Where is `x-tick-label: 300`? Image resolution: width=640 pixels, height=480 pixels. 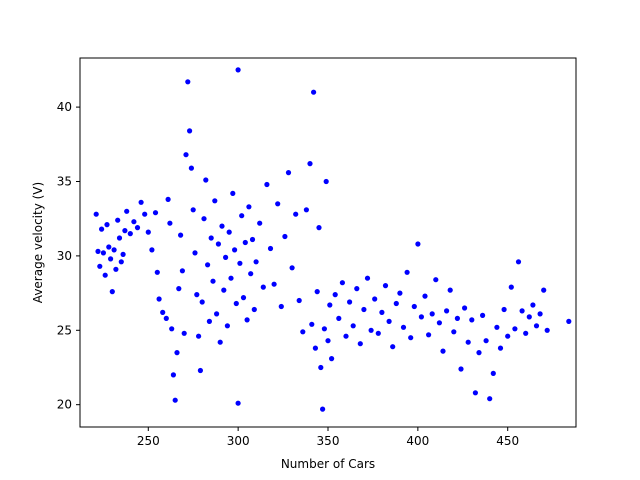 x-tick-label: 300 is located at coordinates (238, 441).